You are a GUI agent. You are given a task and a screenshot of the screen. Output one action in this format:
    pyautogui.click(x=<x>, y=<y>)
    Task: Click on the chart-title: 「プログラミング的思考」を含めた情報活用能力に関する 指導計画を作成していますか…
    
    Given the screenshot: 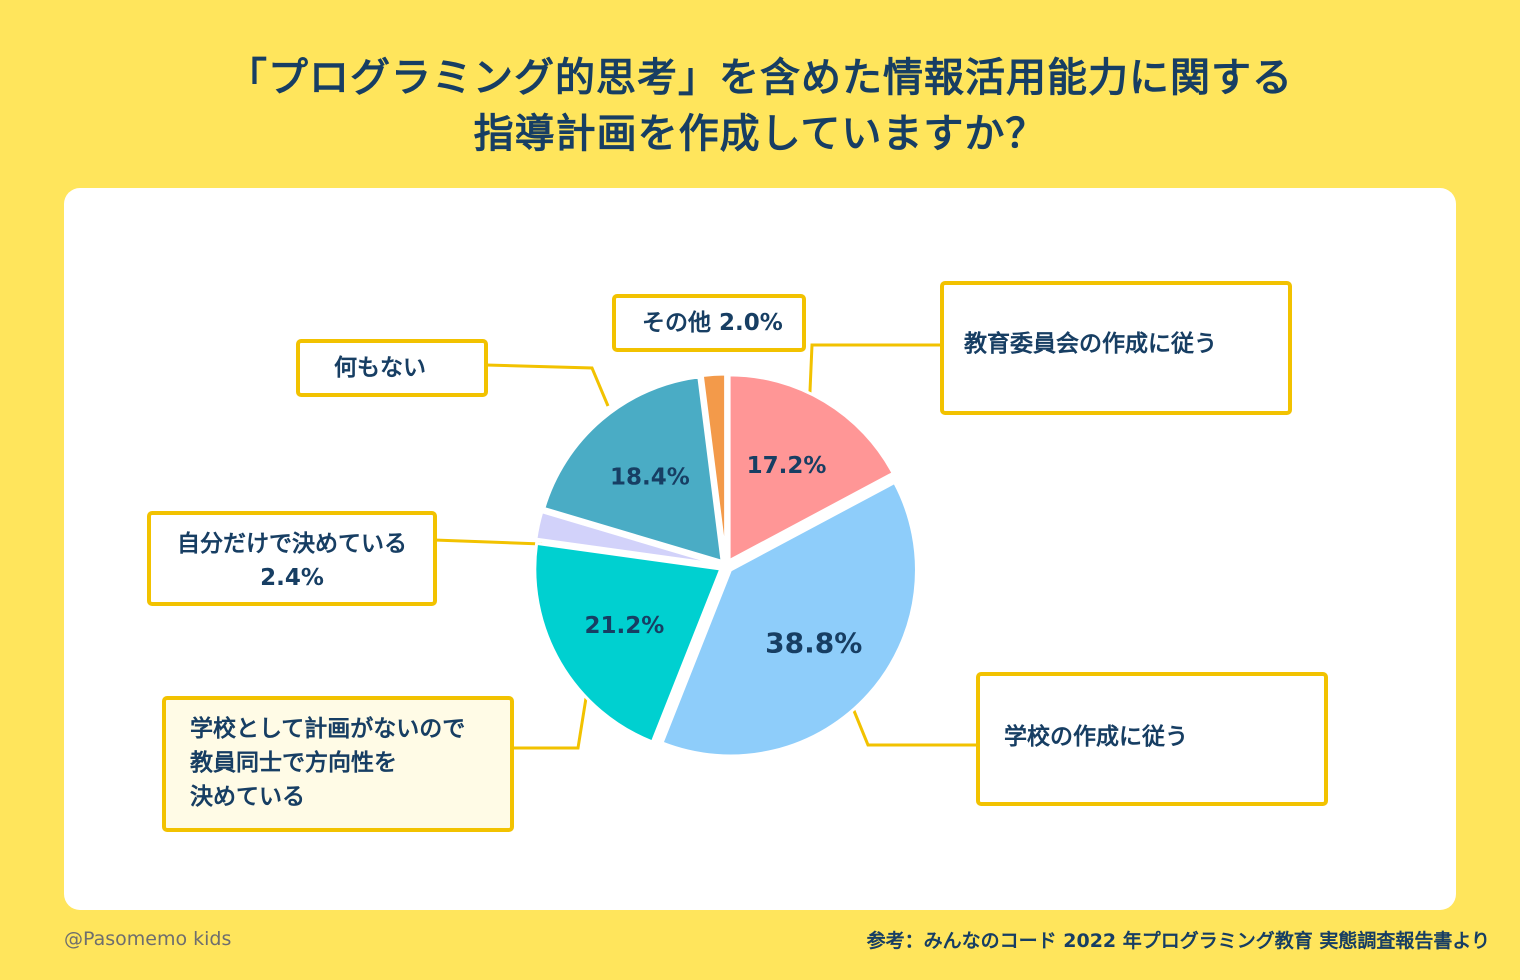 What is the action you would take?
    pyautogui.click(x=760, y=106)
    